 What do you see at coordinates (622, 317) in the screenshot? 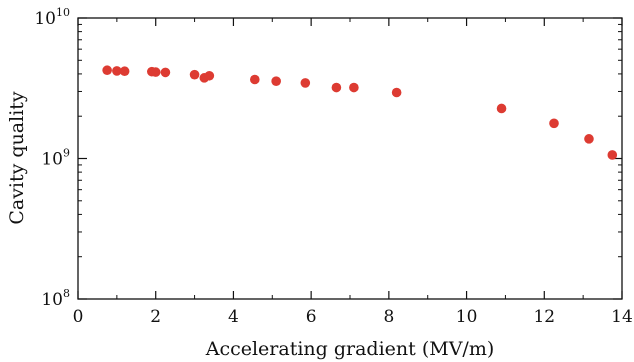
I see `x-tick-label: 14` at bounding box center [622, 317].